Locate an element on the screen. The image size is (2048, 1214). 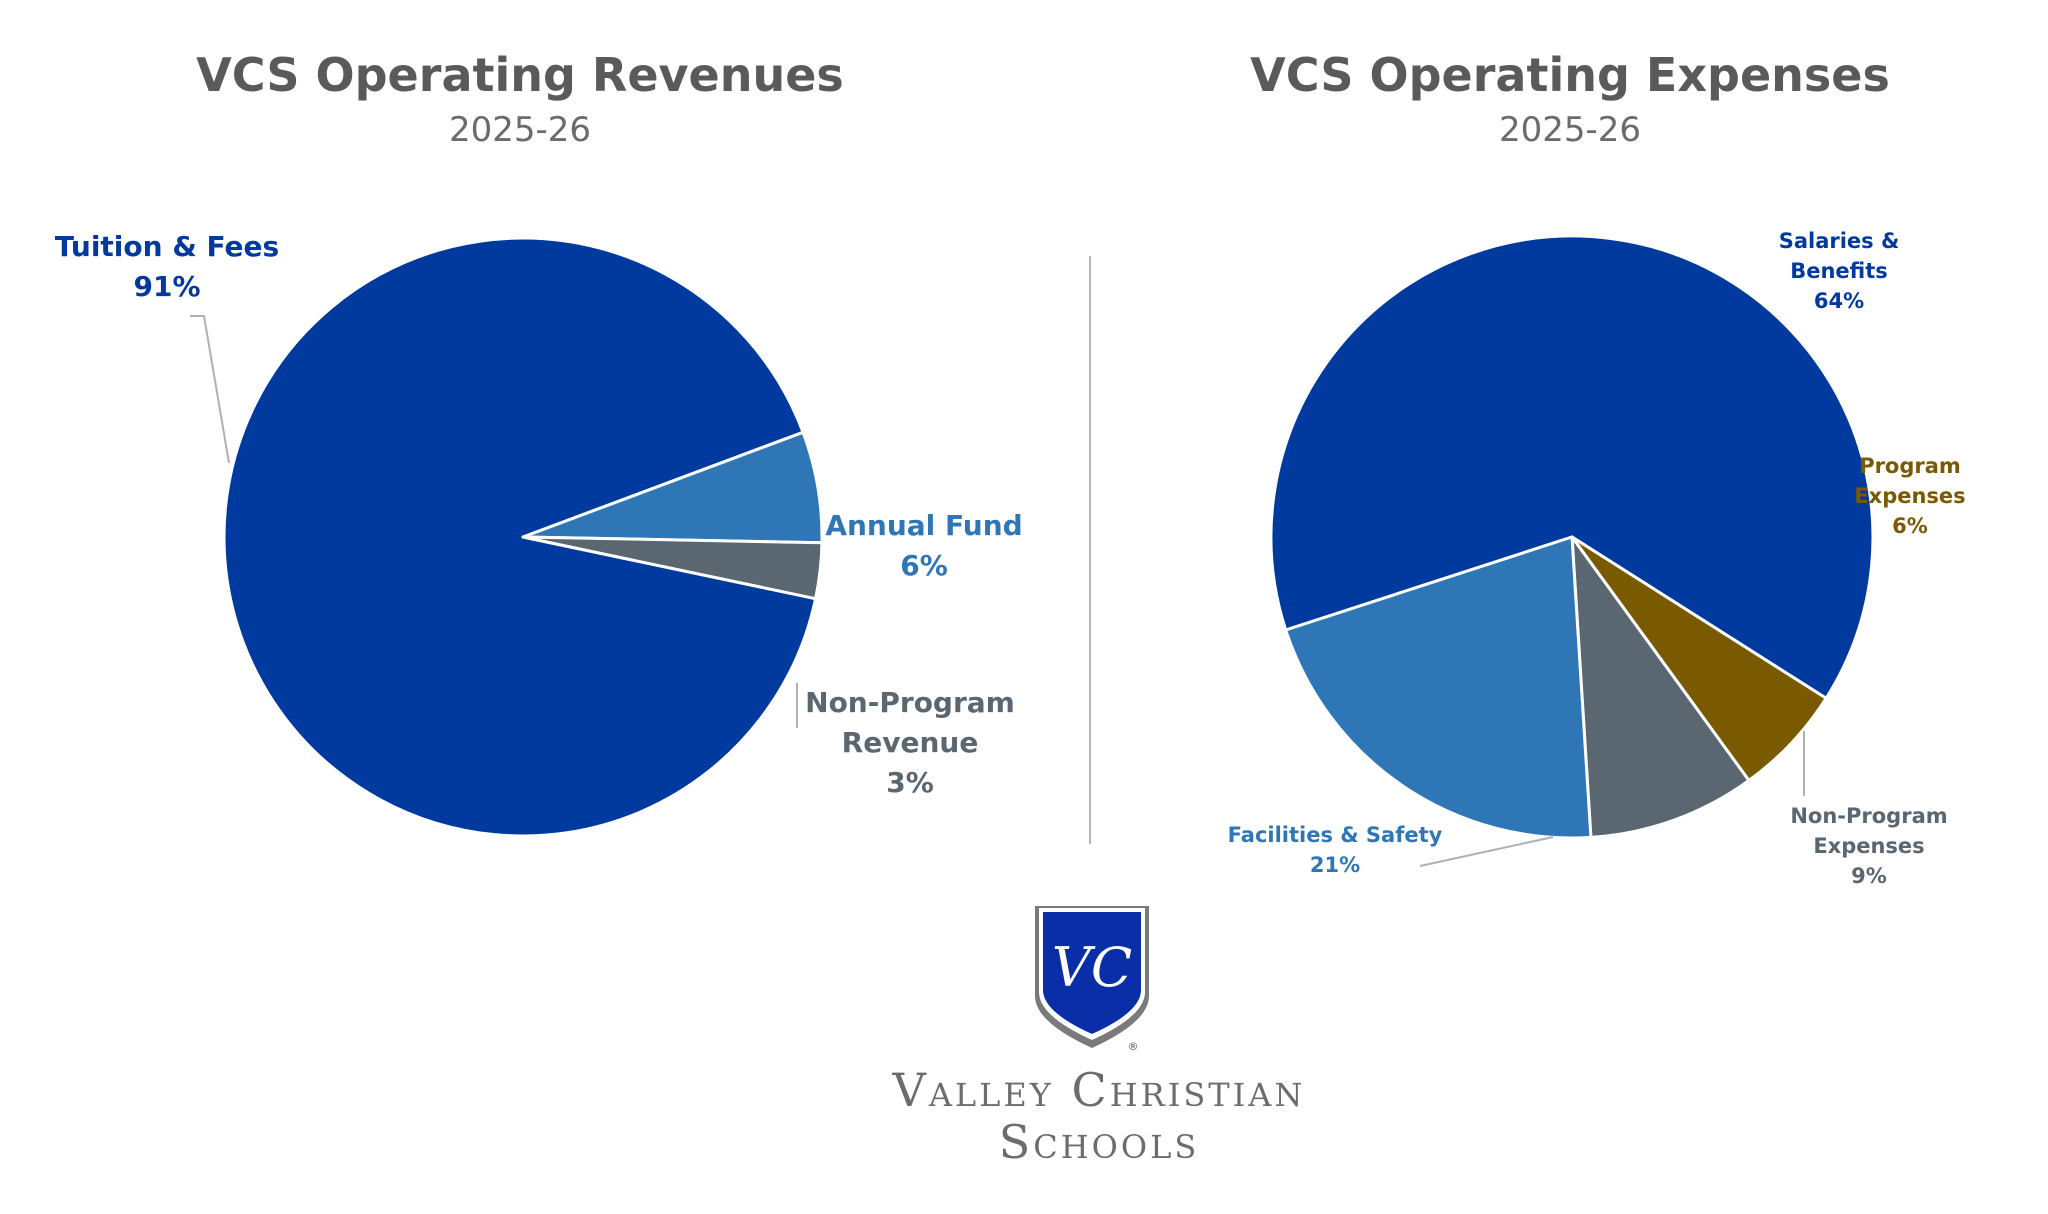
crest-monogram: VC is located at coordinates (1092, 967).